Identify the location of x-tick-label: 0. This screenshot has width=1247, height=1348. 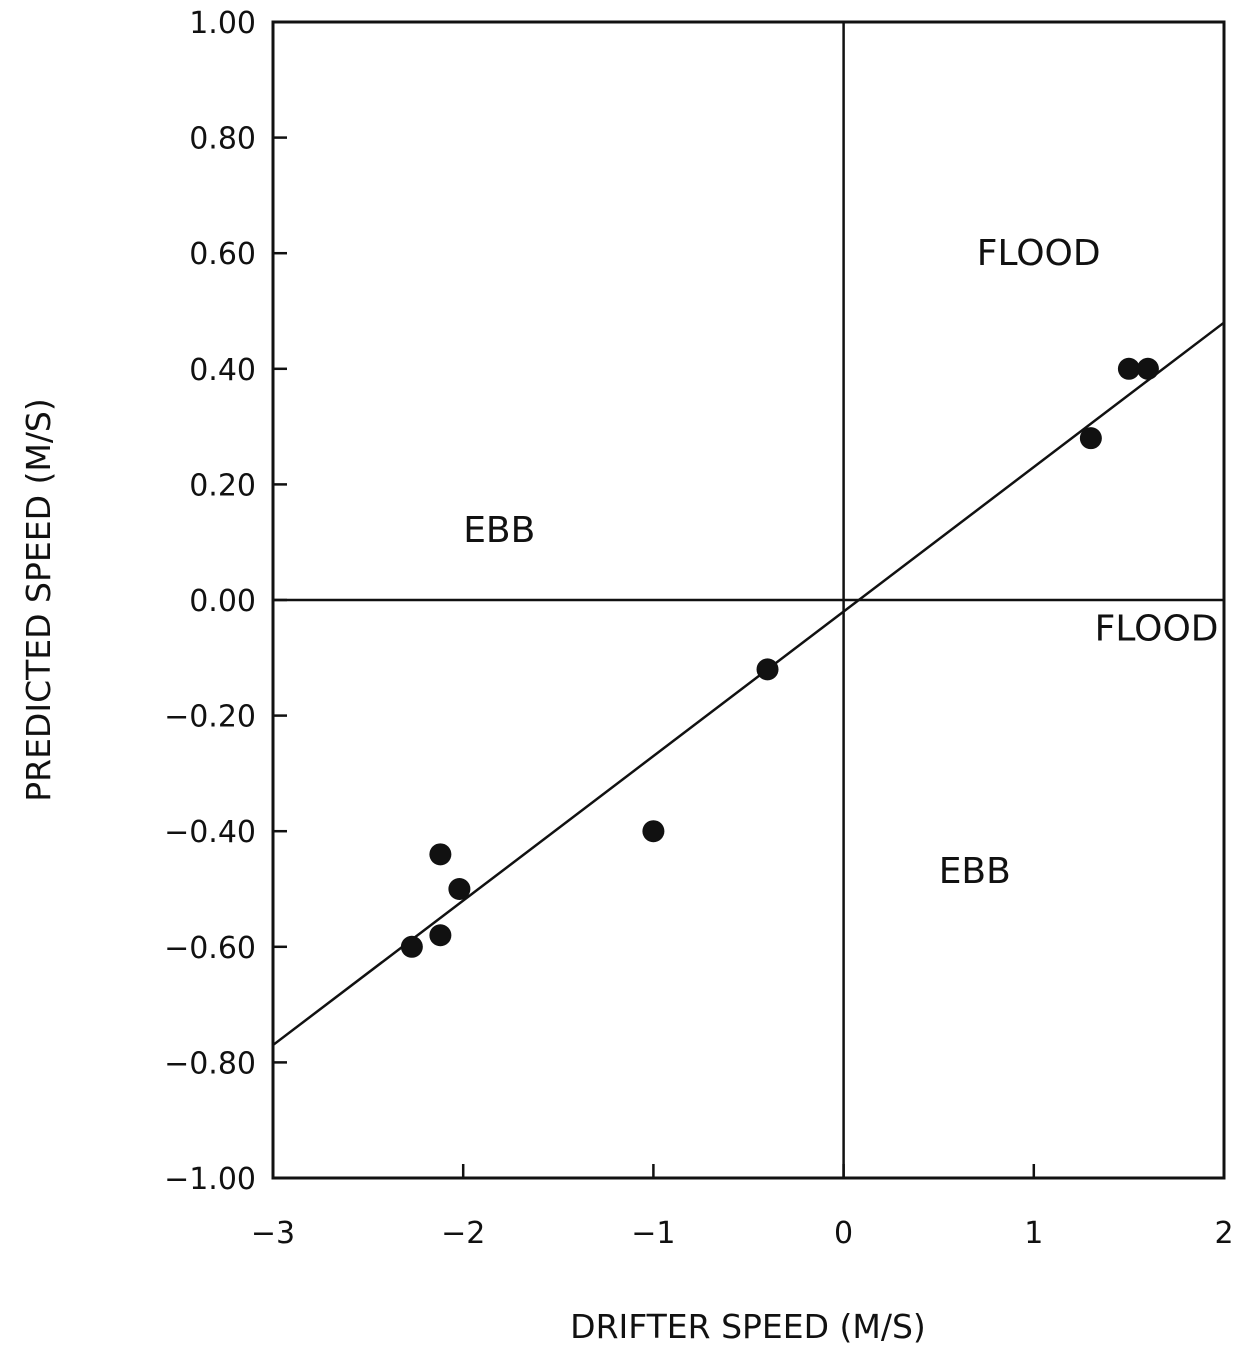
(843, 1233).